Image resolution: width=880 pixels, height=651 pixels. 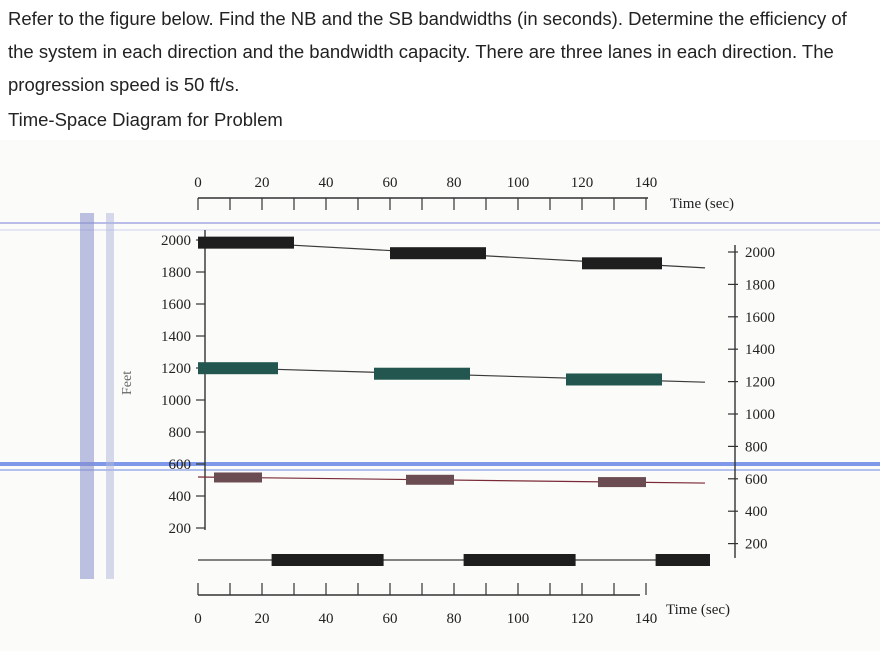 What do you see at coordinates (127, 383) in the screenshot?
I see `y-axis-title: Feet` at bounding box center [127, 383].